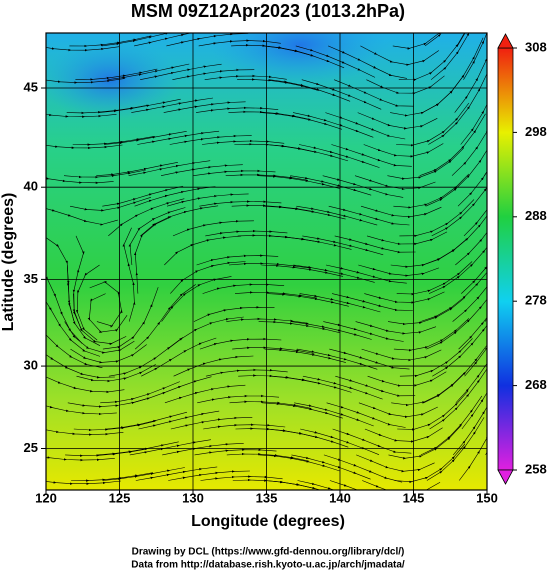 The image size is (548, 573). I want to click on x-tick-label: 135, so click(267, 497).